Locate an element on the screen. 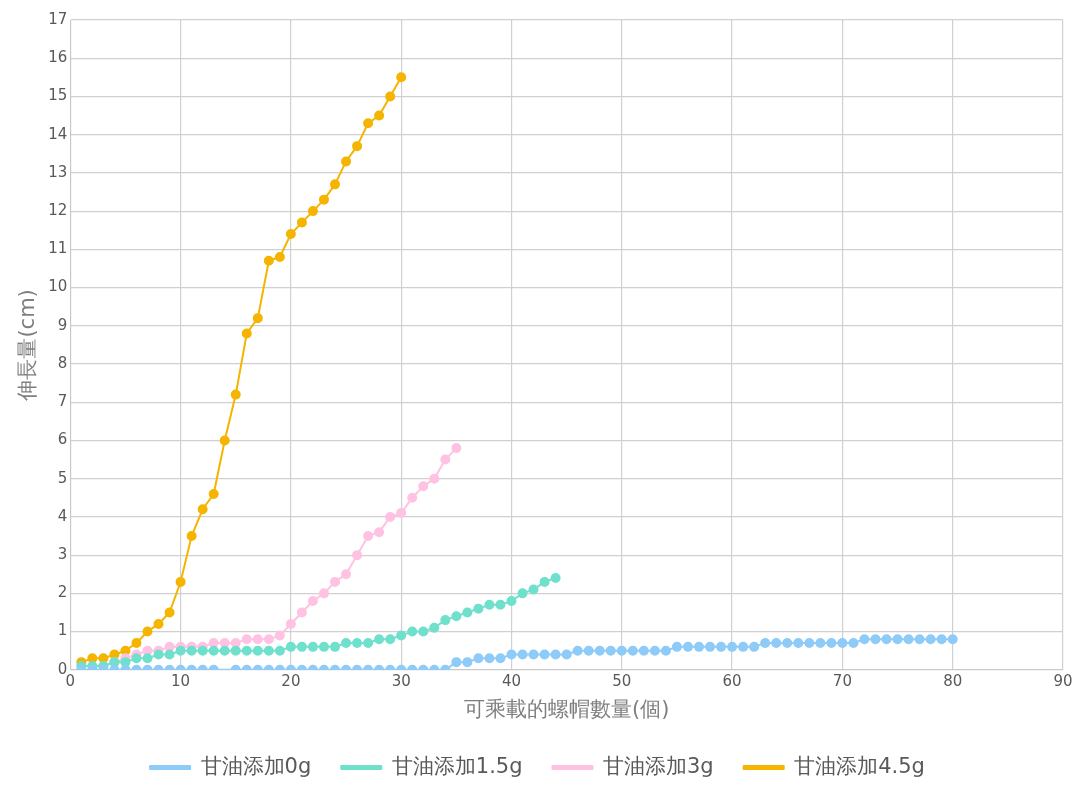  x-tick-label: 60 is located at coordinates (732, 680).